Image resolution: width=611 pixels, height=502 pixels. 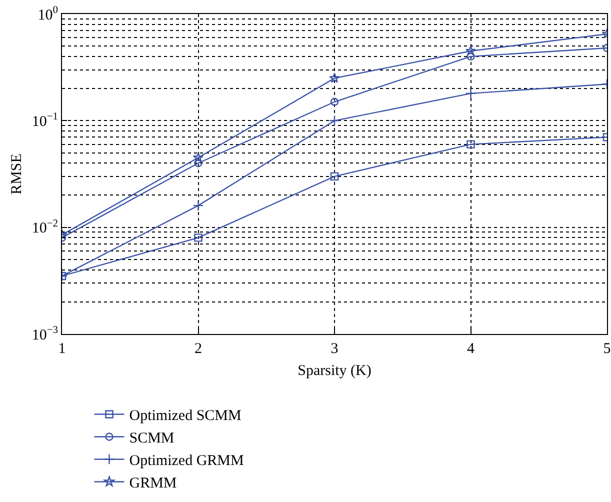 What do you see at coordinates (471, 349) in the screenshot?
I see `x-tick-label: 4` at bounding box center [471, 349].